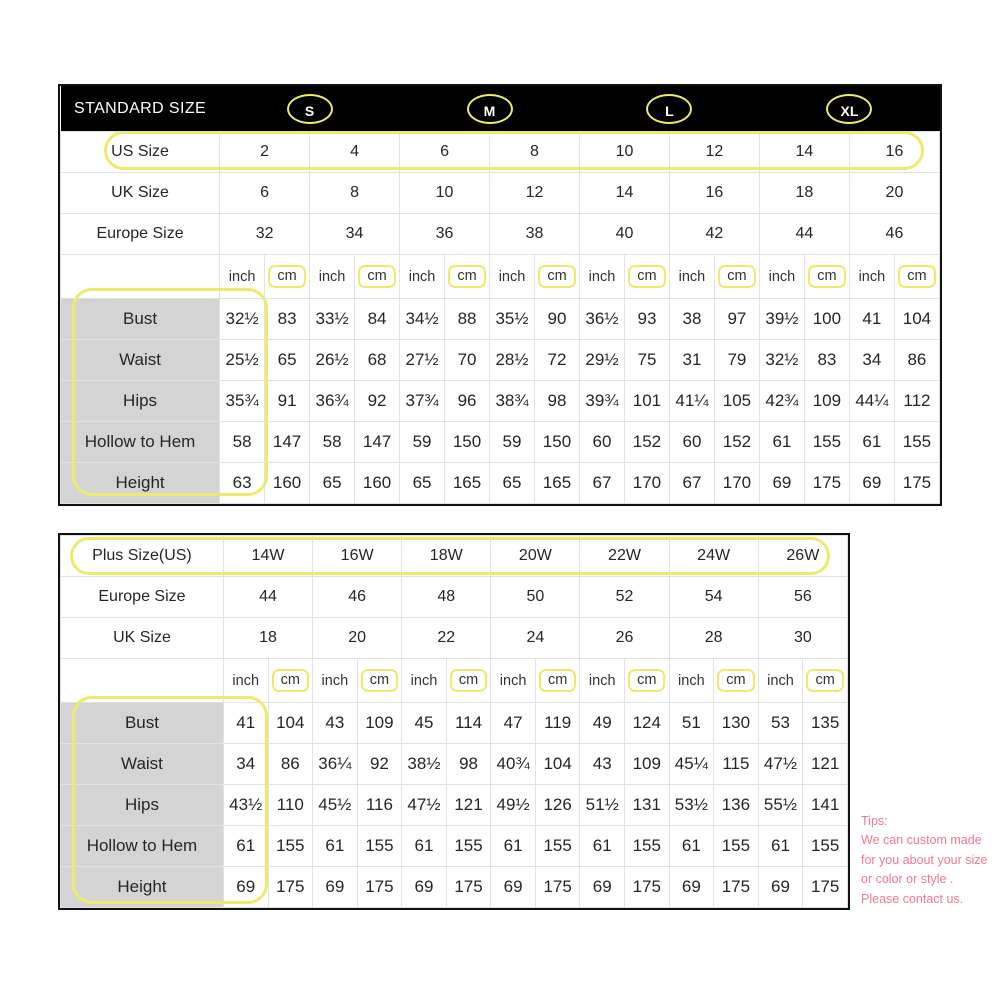 The image size is (1000, 1000). What do you see at coordinates (242, 360) in the screenshot?
I see `measurement-value: 25½` at bounding box center [242, 360].